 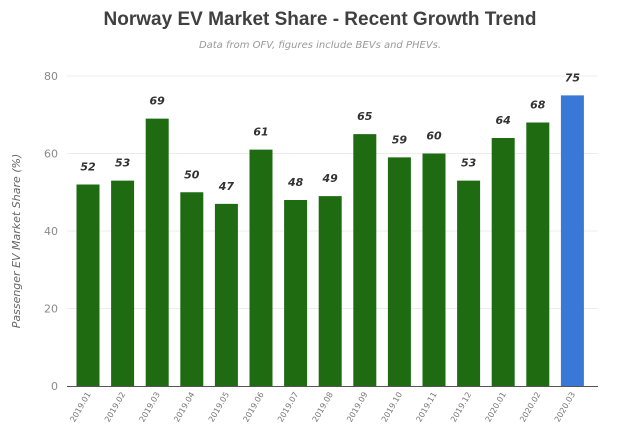 What do you see at coordinates (88, 285) in the screenshot?
I see `bar-2019.01` at bounding box center [88, 285].